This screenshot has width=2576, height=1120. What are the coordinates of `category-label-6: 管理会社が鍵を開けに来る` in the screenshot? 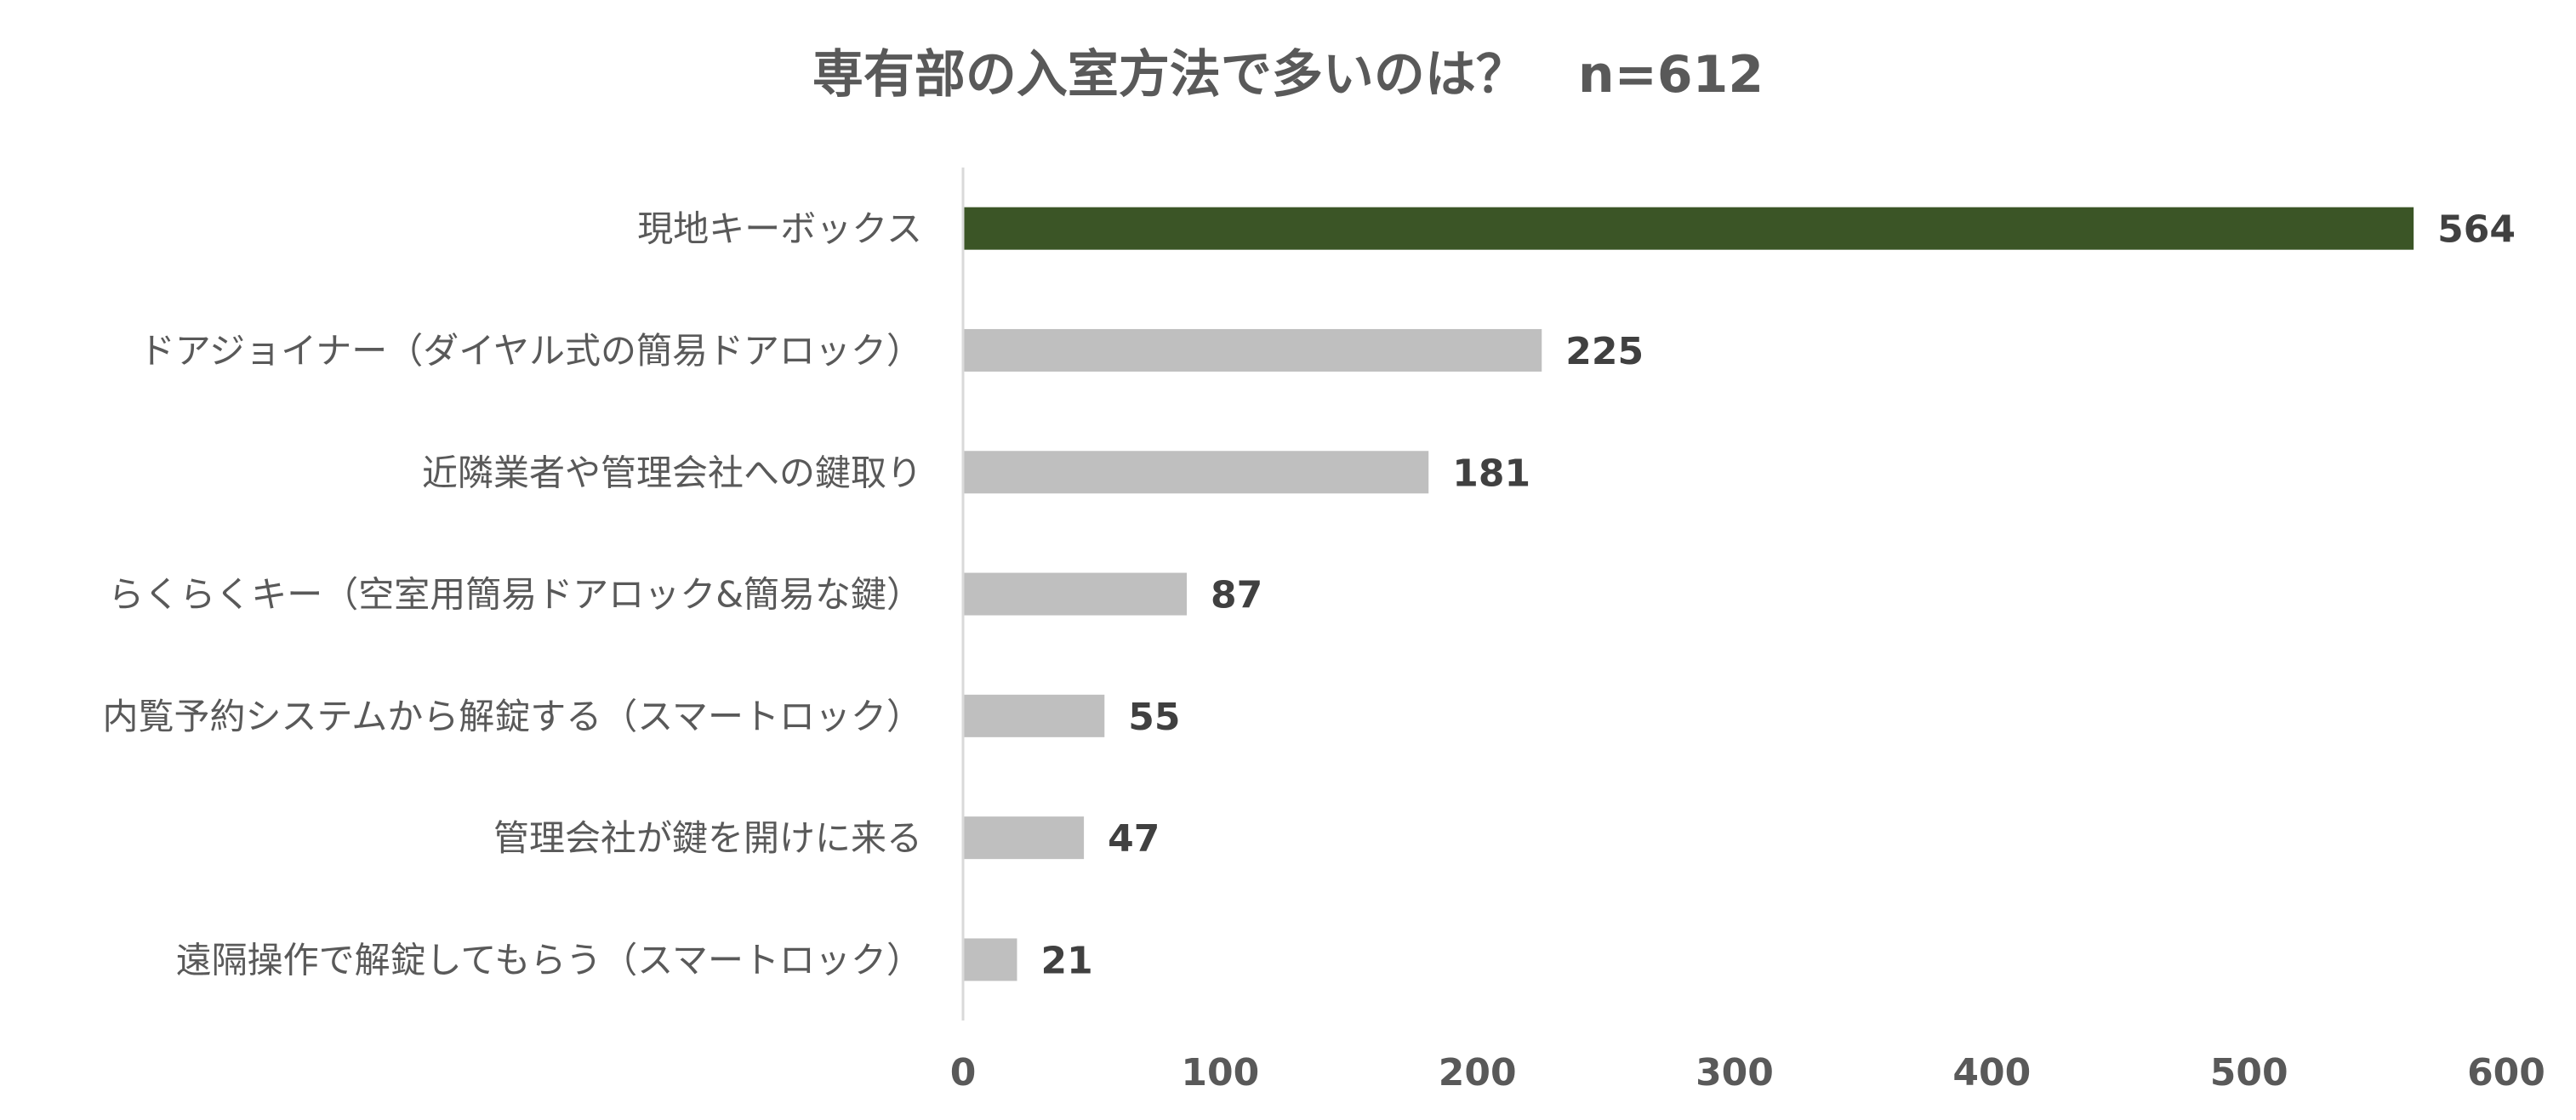 It's located at (707, 838).